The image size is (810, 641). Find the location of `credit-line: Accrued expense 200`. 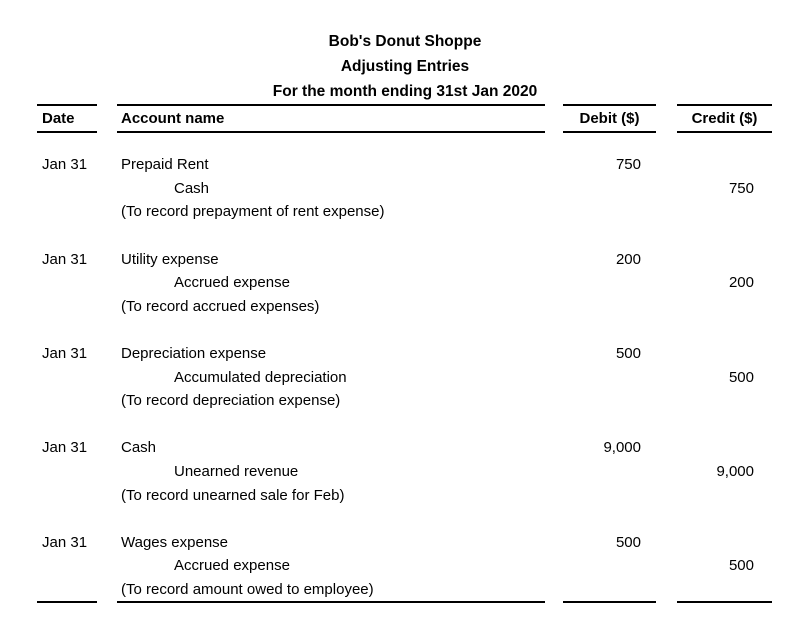

credit-line: Accrued expense 200 is located at coordinates (423, 283).